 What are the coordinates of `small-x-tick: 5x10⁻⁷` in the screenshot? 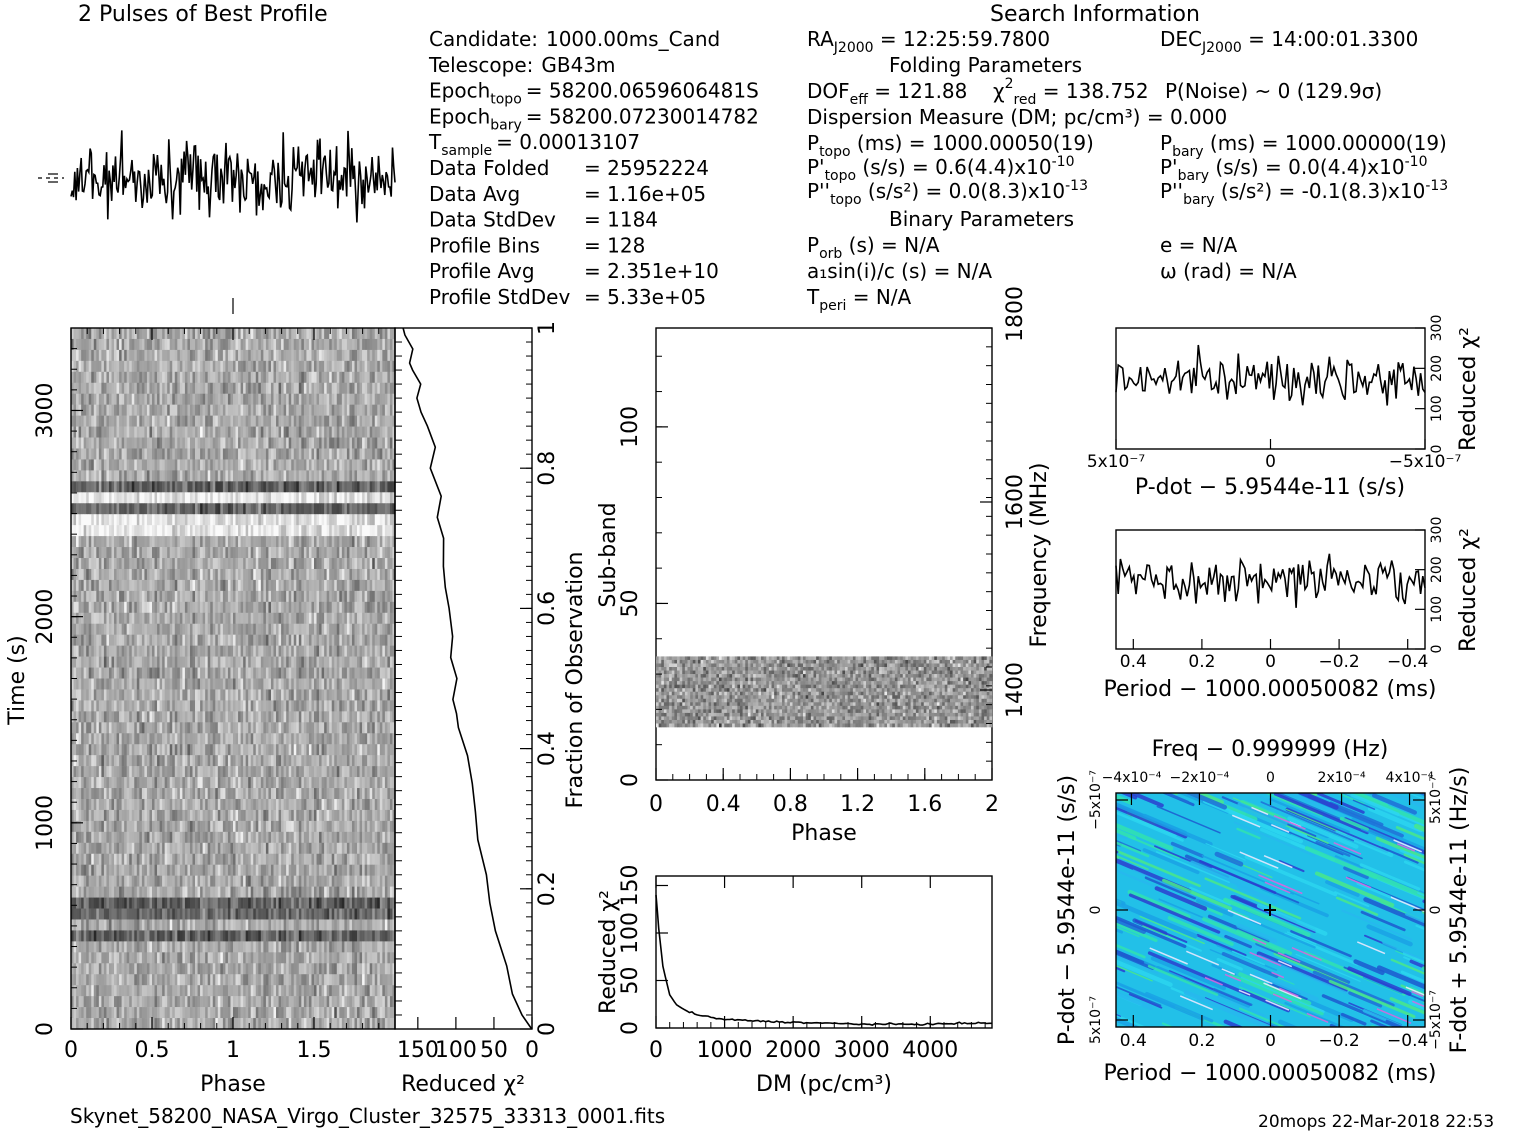 It's located at (1116, 462).